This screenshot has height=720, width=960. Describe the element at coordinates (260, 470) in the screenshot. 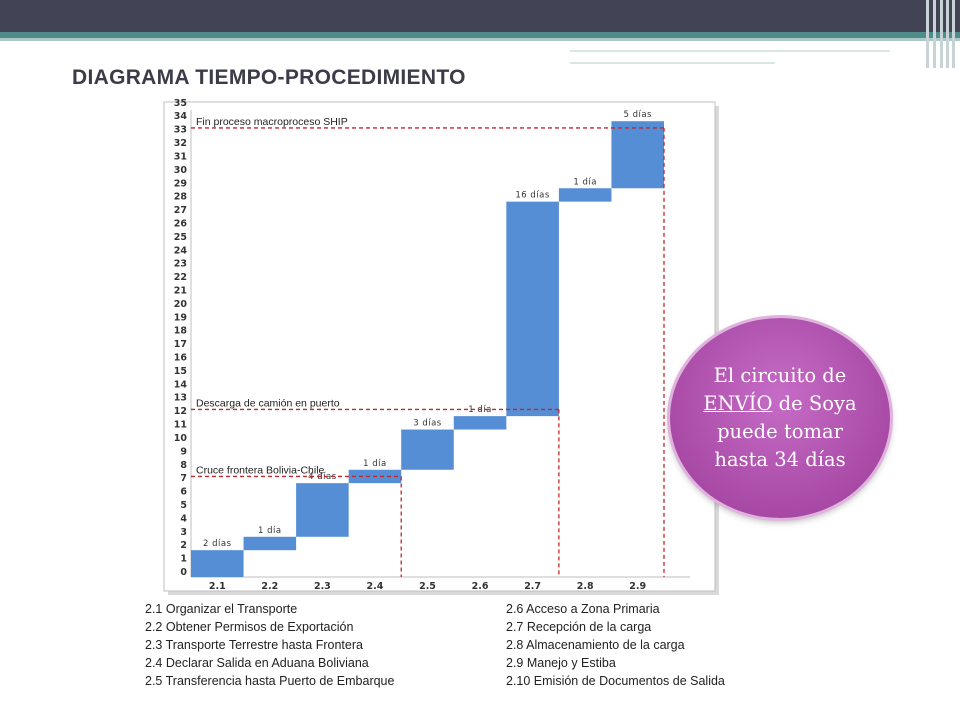

I see `milestone-label: Cruce frontera Bolivia-Chile` at that location.